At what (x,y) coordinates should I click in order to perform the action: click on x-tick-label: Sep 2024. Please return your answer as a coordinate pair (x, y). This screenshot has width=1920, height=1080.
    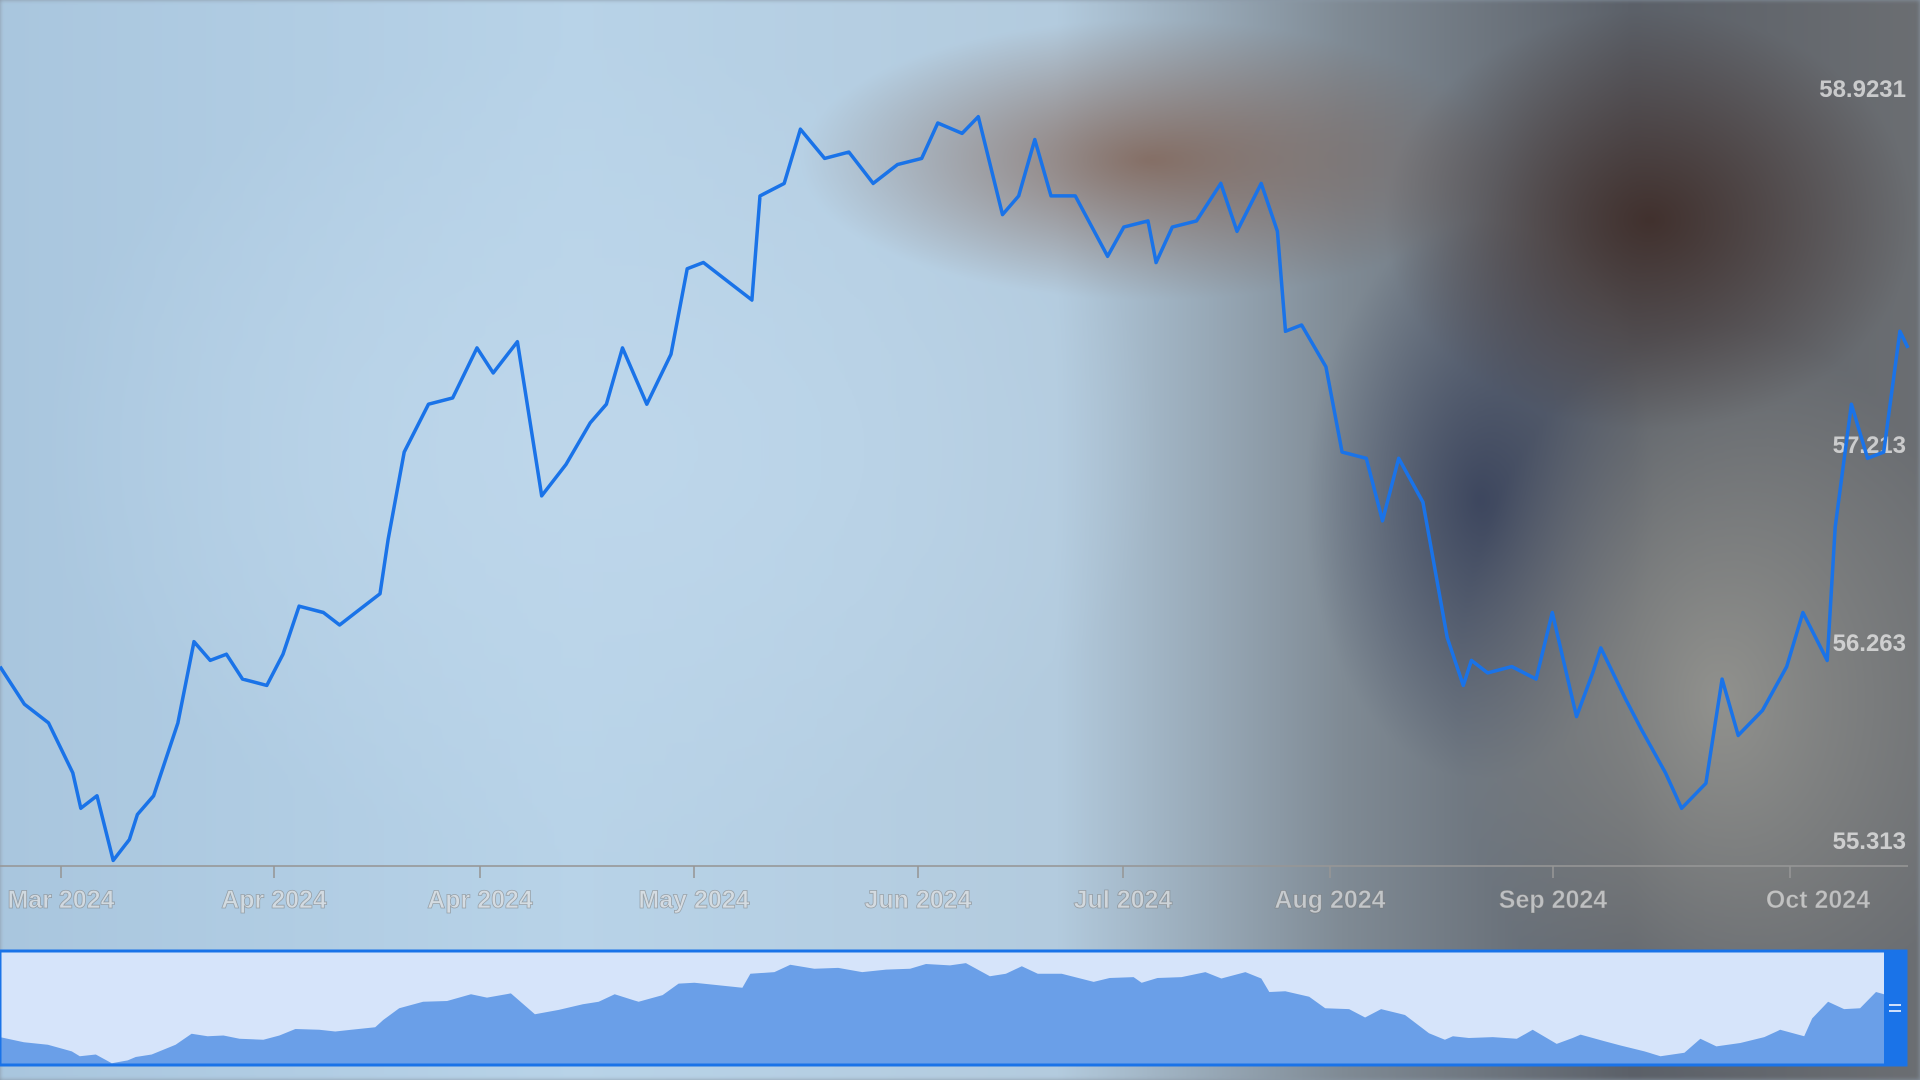
    Looking at the image, I should click on (1553, 900).